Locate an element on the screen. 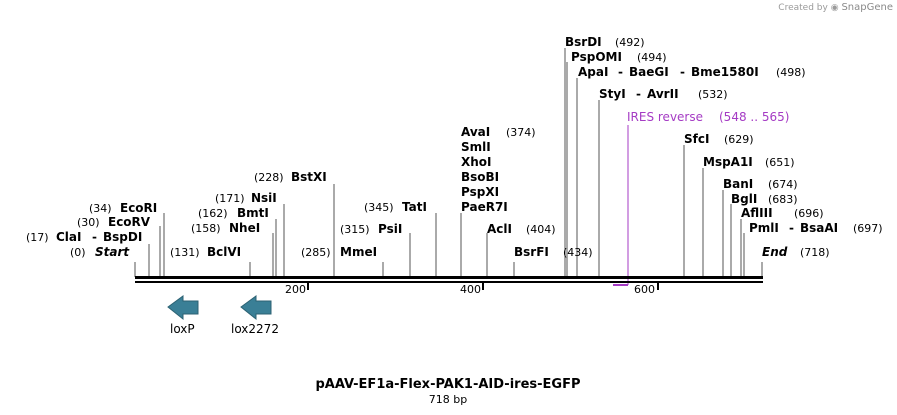  site-name: PaeR7I is located at coordinates (484, 207).